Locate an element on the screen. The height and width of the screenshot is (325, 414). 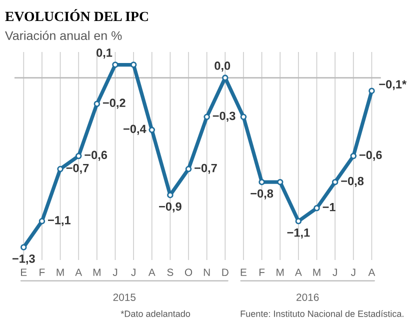
data-label: −0,1* is located at coordinates (393, 85).